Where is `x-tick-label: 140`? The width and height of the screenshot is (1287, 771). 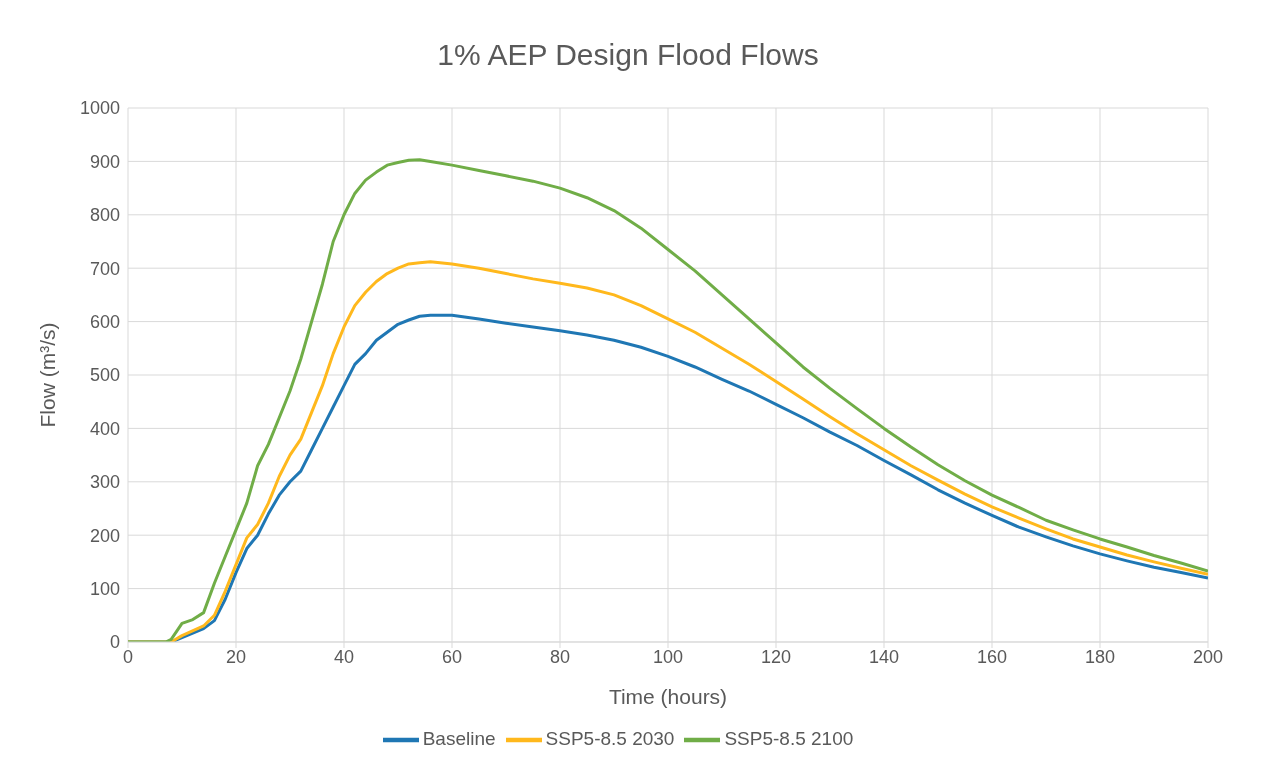
x-tick-label: 140 is located at coordinates (884, 656).